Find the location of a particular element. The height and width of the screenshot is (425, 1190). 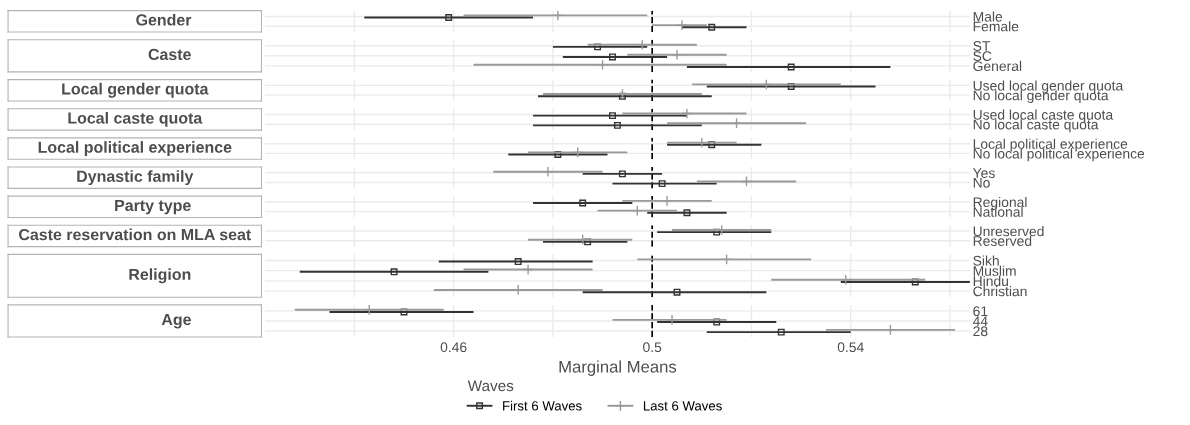

chart-title: Party type is located at coordinates (153, 207).